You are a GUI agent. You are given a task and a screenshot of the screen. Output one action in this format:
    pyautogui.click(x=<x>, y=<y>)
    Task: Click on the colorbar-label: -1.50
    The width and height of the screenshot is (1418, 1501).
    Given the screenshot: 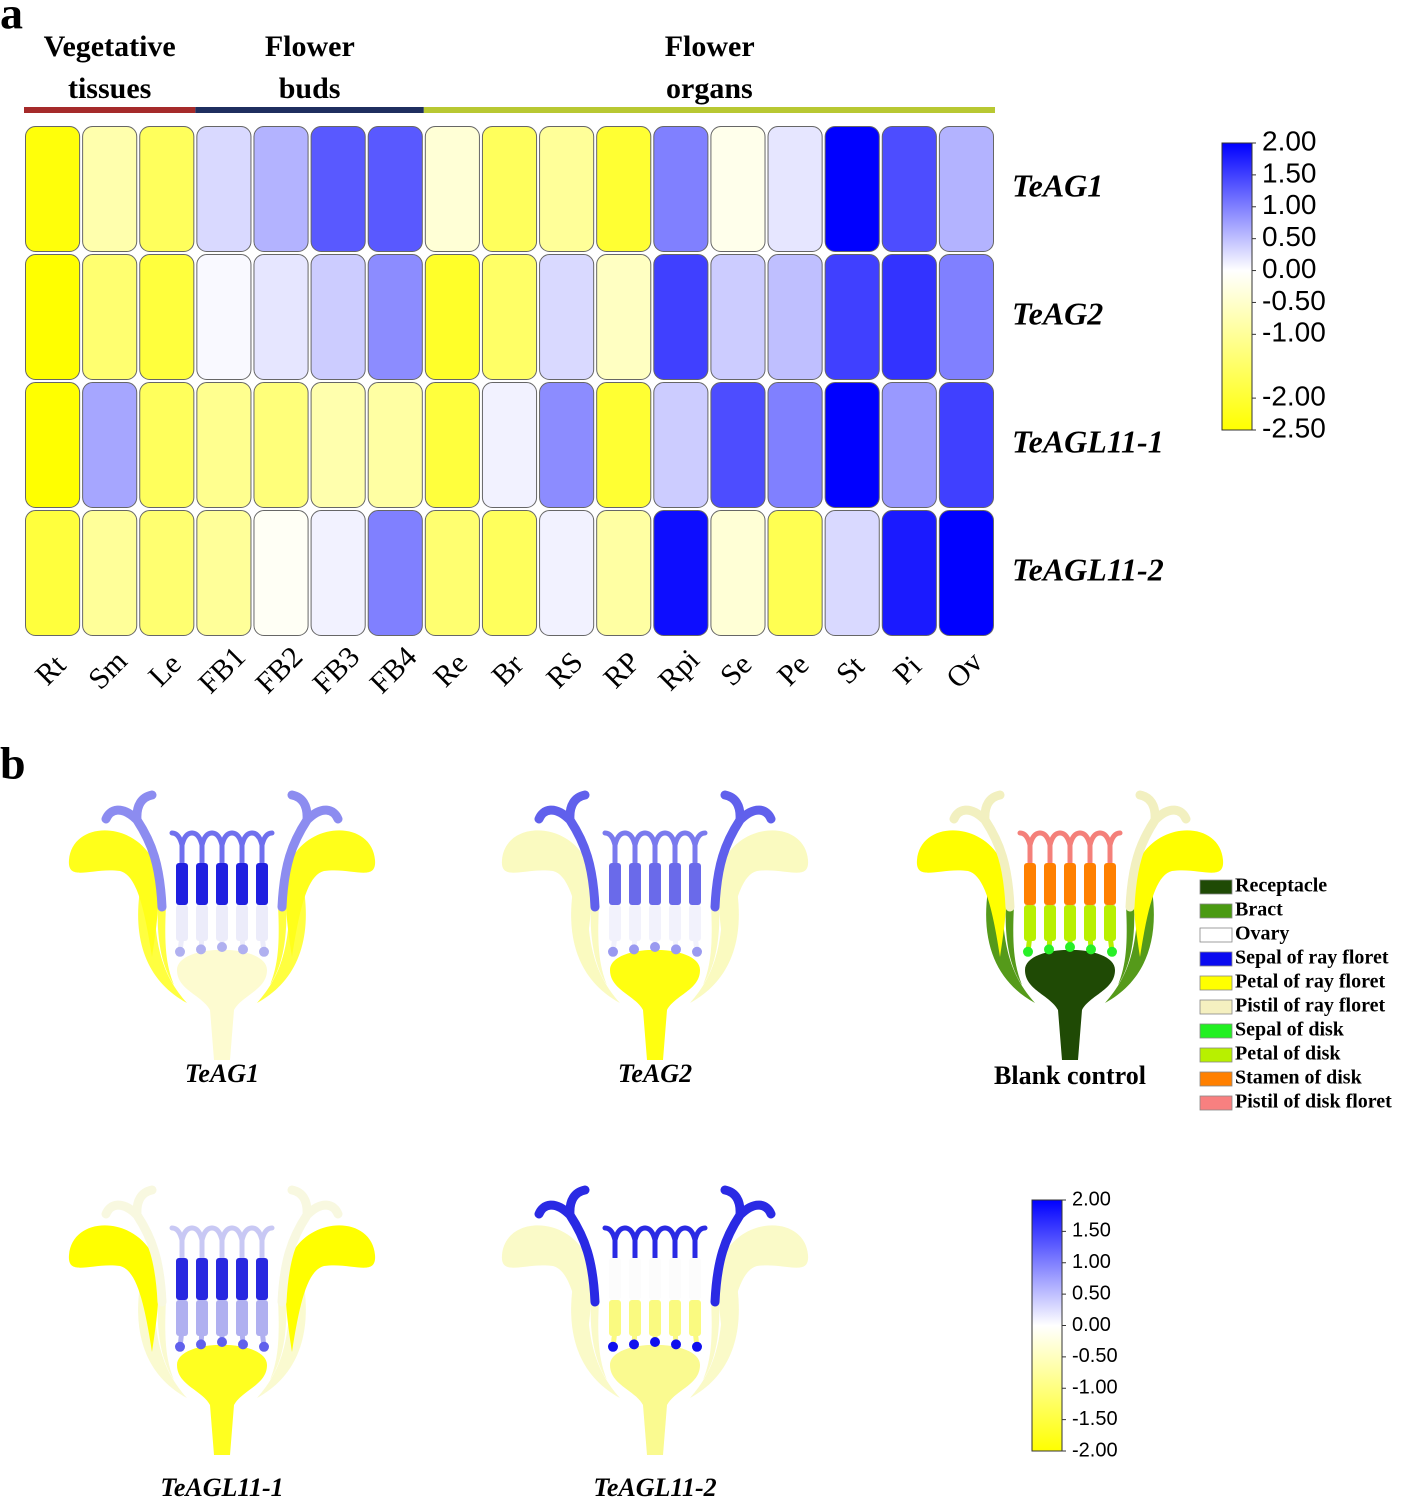 What is the action you would take?
    pyautogui.click(x=1095, y=1419)
    